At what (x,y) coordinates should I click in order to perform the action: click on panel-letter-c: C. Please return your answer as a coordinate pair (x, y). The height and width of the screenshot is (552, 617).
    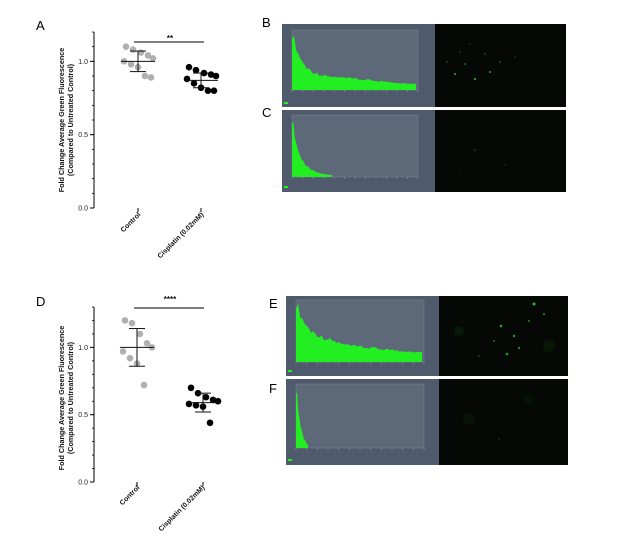
    Looking at the image, I should click on (266, 112).